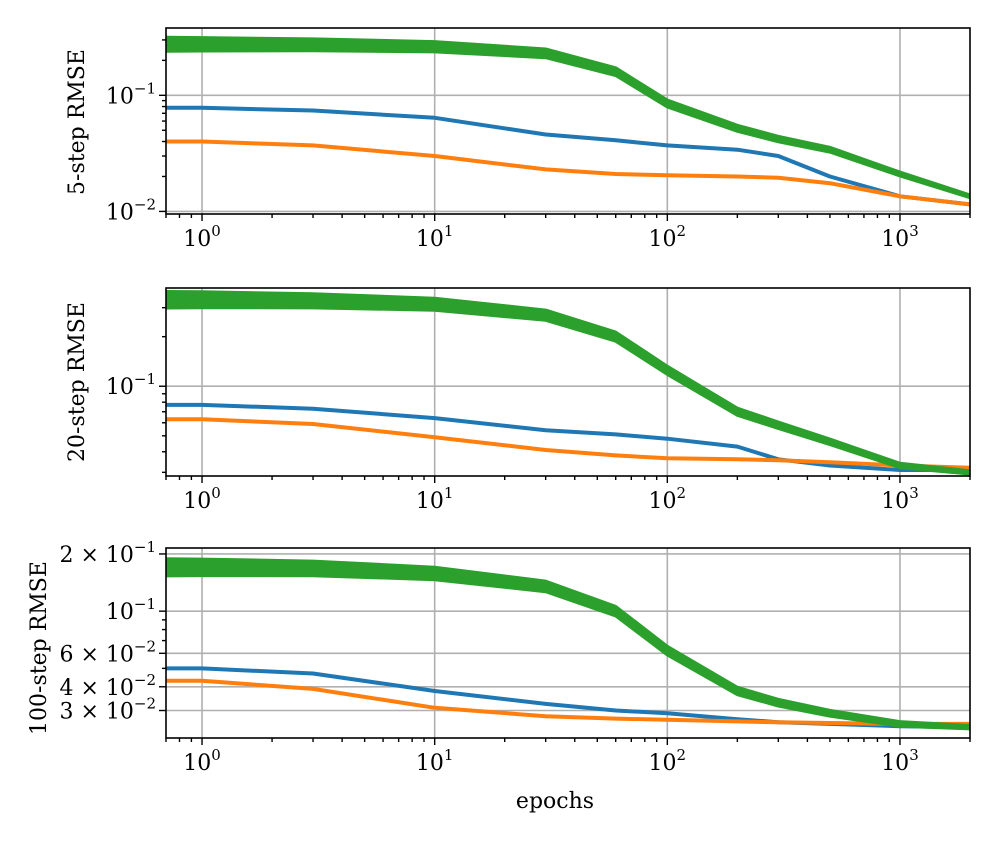 This screenshot has height=841, width=998. I want to click on y-tick-label: 4 × 10⁻², so click(107, 686).